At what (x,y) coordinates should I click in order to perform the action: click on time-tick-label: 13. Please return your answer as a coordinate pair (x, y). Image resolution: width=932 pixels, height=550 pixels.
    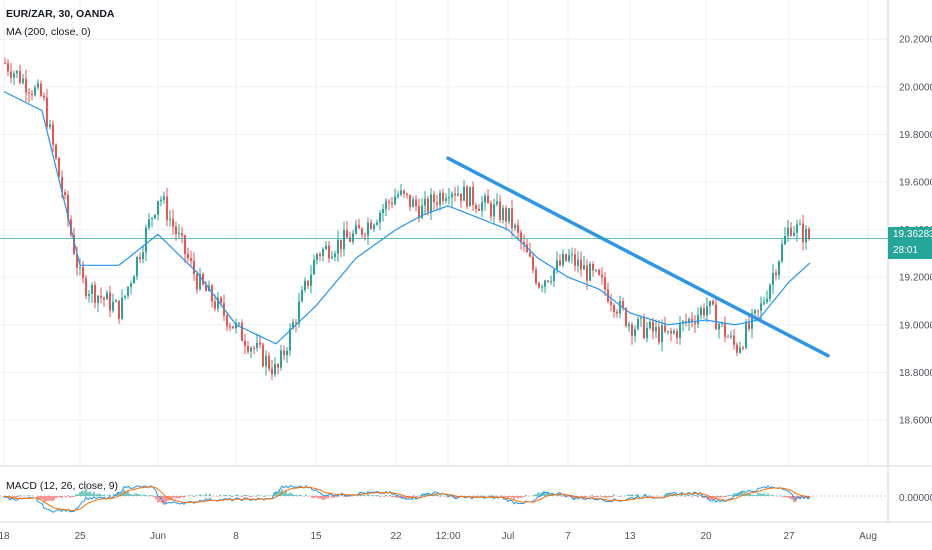
    Looking at the image, I should click on (630, 536).